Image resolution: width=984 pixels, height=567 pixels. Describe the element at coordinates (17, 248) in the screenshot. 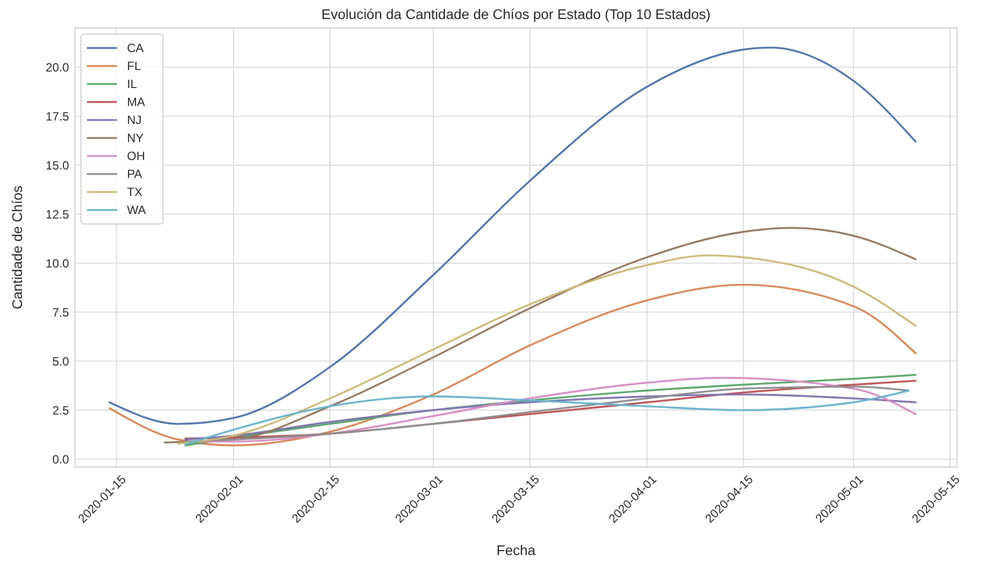

I see `y-axis-title: Cantidade de Chíos` at that location.